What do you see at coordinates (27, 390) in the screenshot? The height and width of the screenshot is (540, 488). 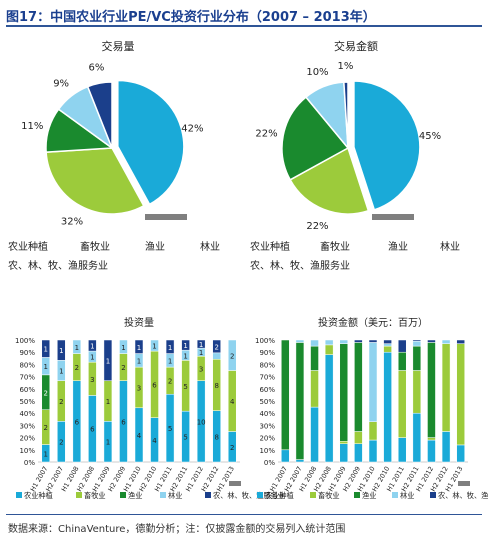 I see `bar-volume-ytick: 60%` at bounding box center [27, 390].